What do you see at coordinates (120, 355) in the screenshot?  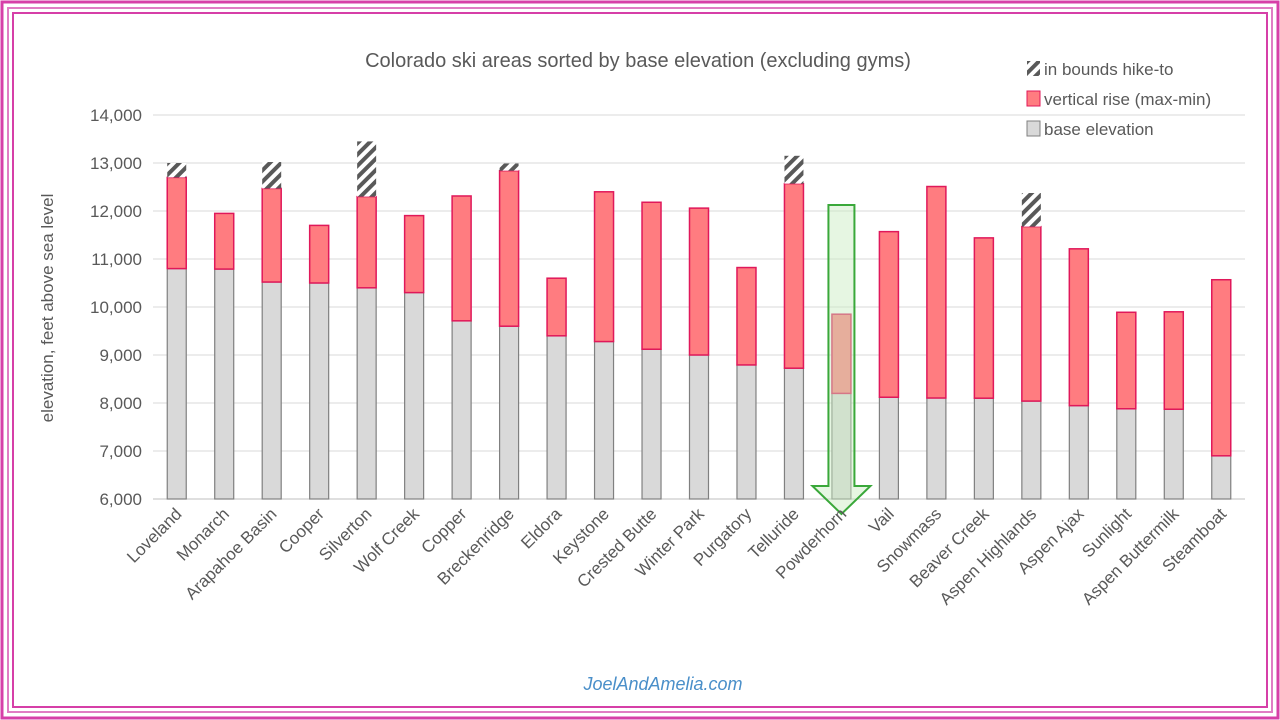 I see `y-tick-label: 9,000` at bounding box center [120, 355].